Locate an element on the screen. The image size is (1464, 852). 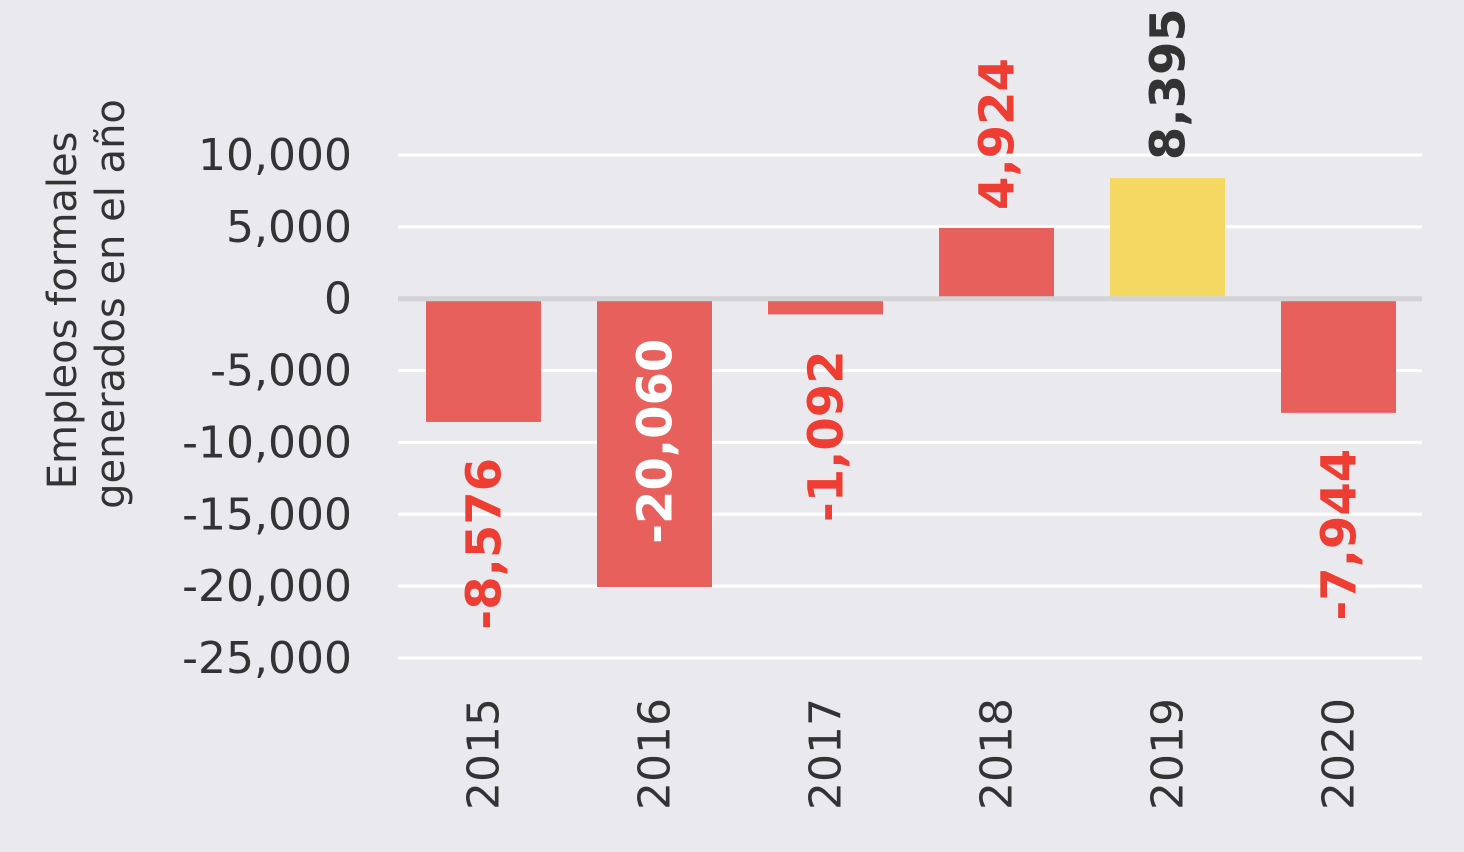
data-label: 8,395 is located at coordinates (1169, 84).